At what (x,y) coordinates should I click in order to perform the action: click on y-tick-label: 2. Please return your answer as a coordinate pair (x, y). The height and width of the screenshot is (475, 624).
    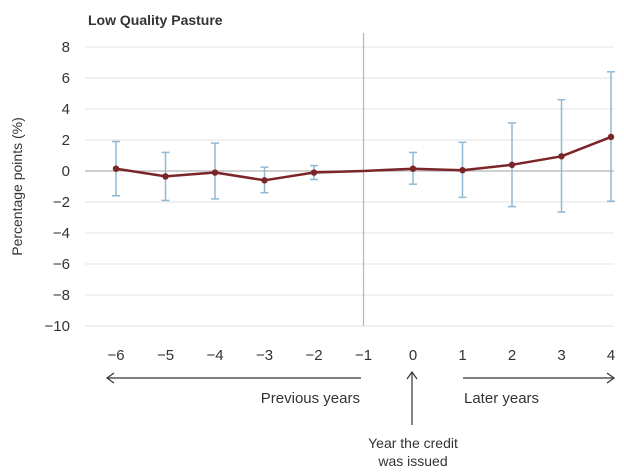
    Looking at the image, I should click on (66, 140).